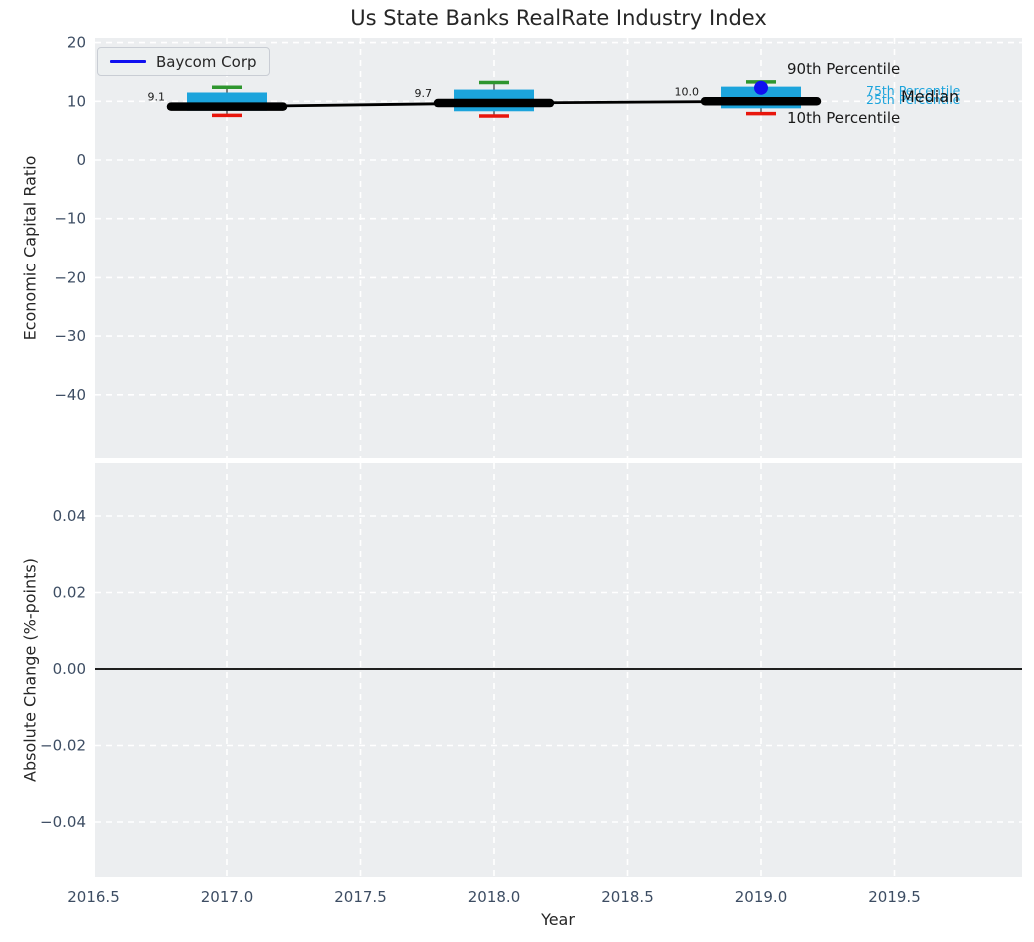  I want to click on ytick-label-top: −40, so click(70, 395).